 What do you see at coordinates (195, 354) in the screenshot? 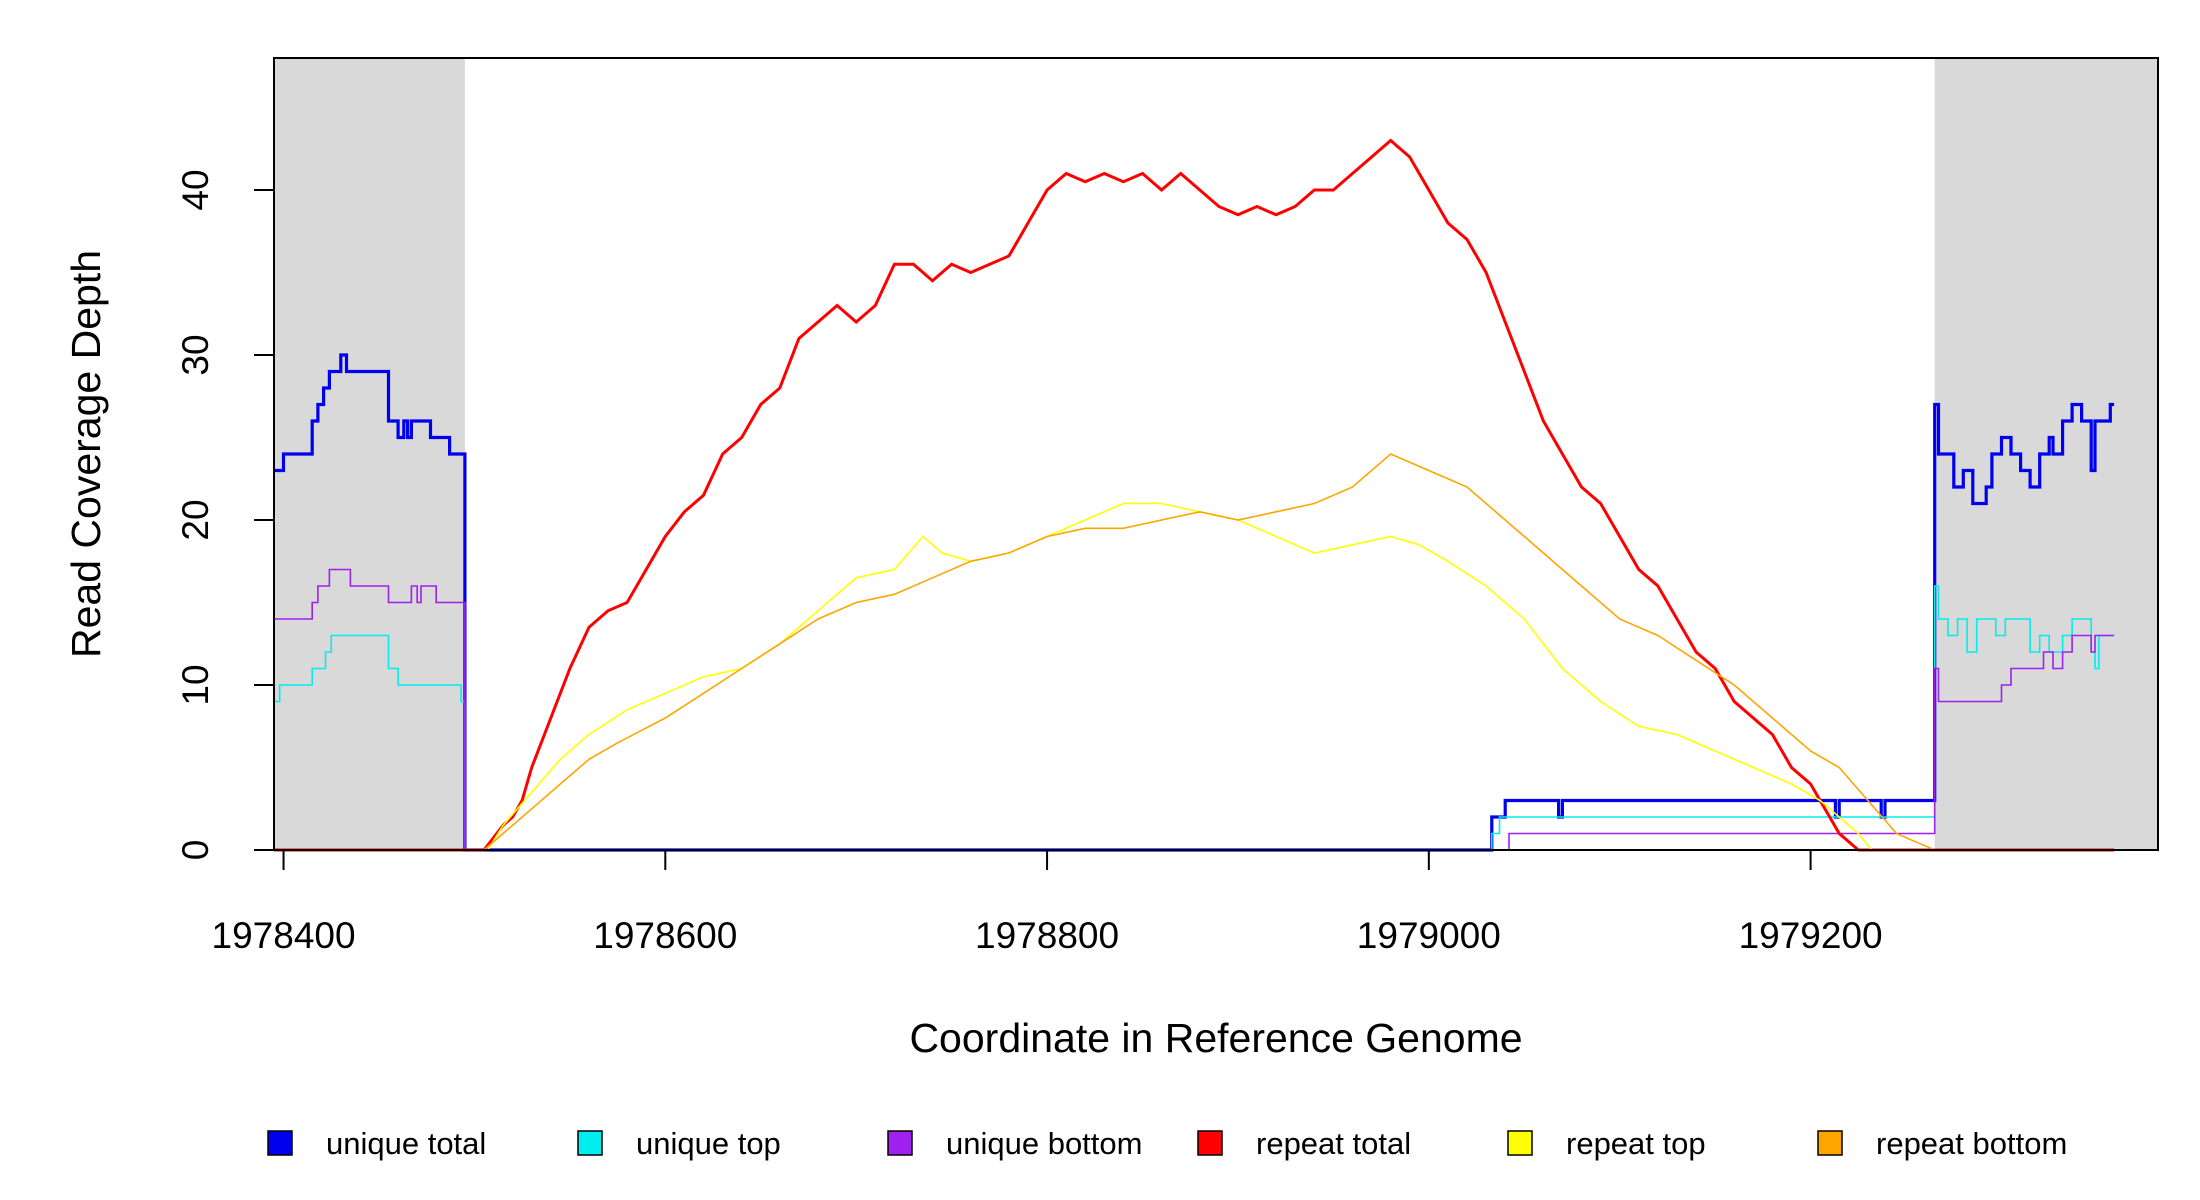
I see `y-tick-label: 30` at bounding box center [195, 354].